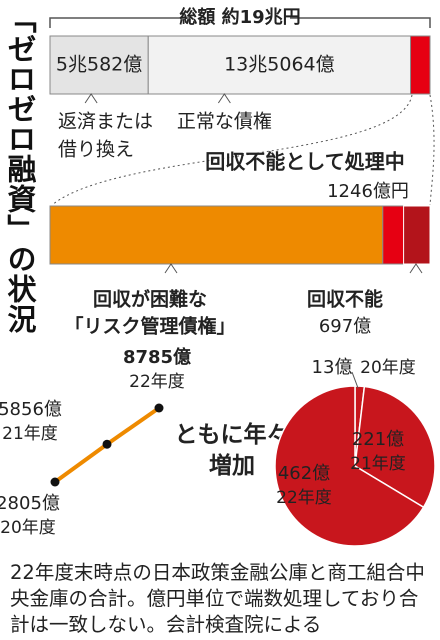  What do you see at coordinates (31, 409) in the screenshot?
I see `value-label: 5856億` at bounding box center [31, 409].